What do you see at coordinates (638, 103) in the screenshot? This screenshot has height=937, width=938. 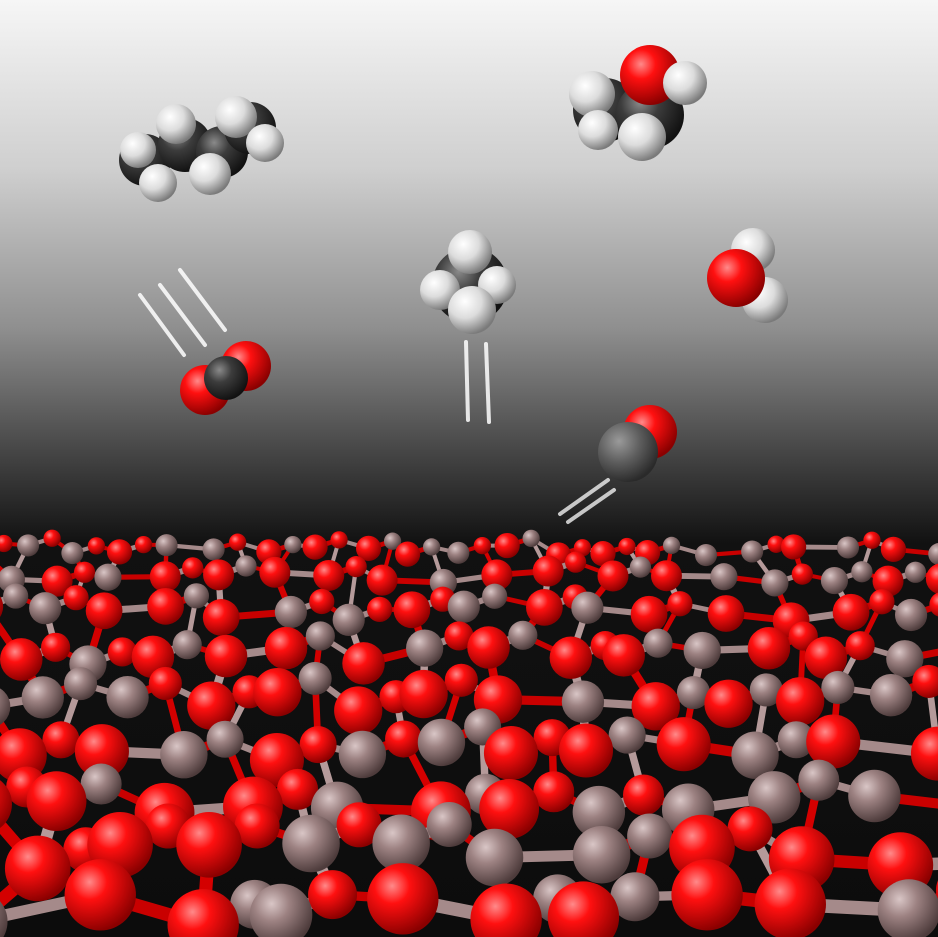 I see `ethanol-molecule` at bounding box center [638, 103].